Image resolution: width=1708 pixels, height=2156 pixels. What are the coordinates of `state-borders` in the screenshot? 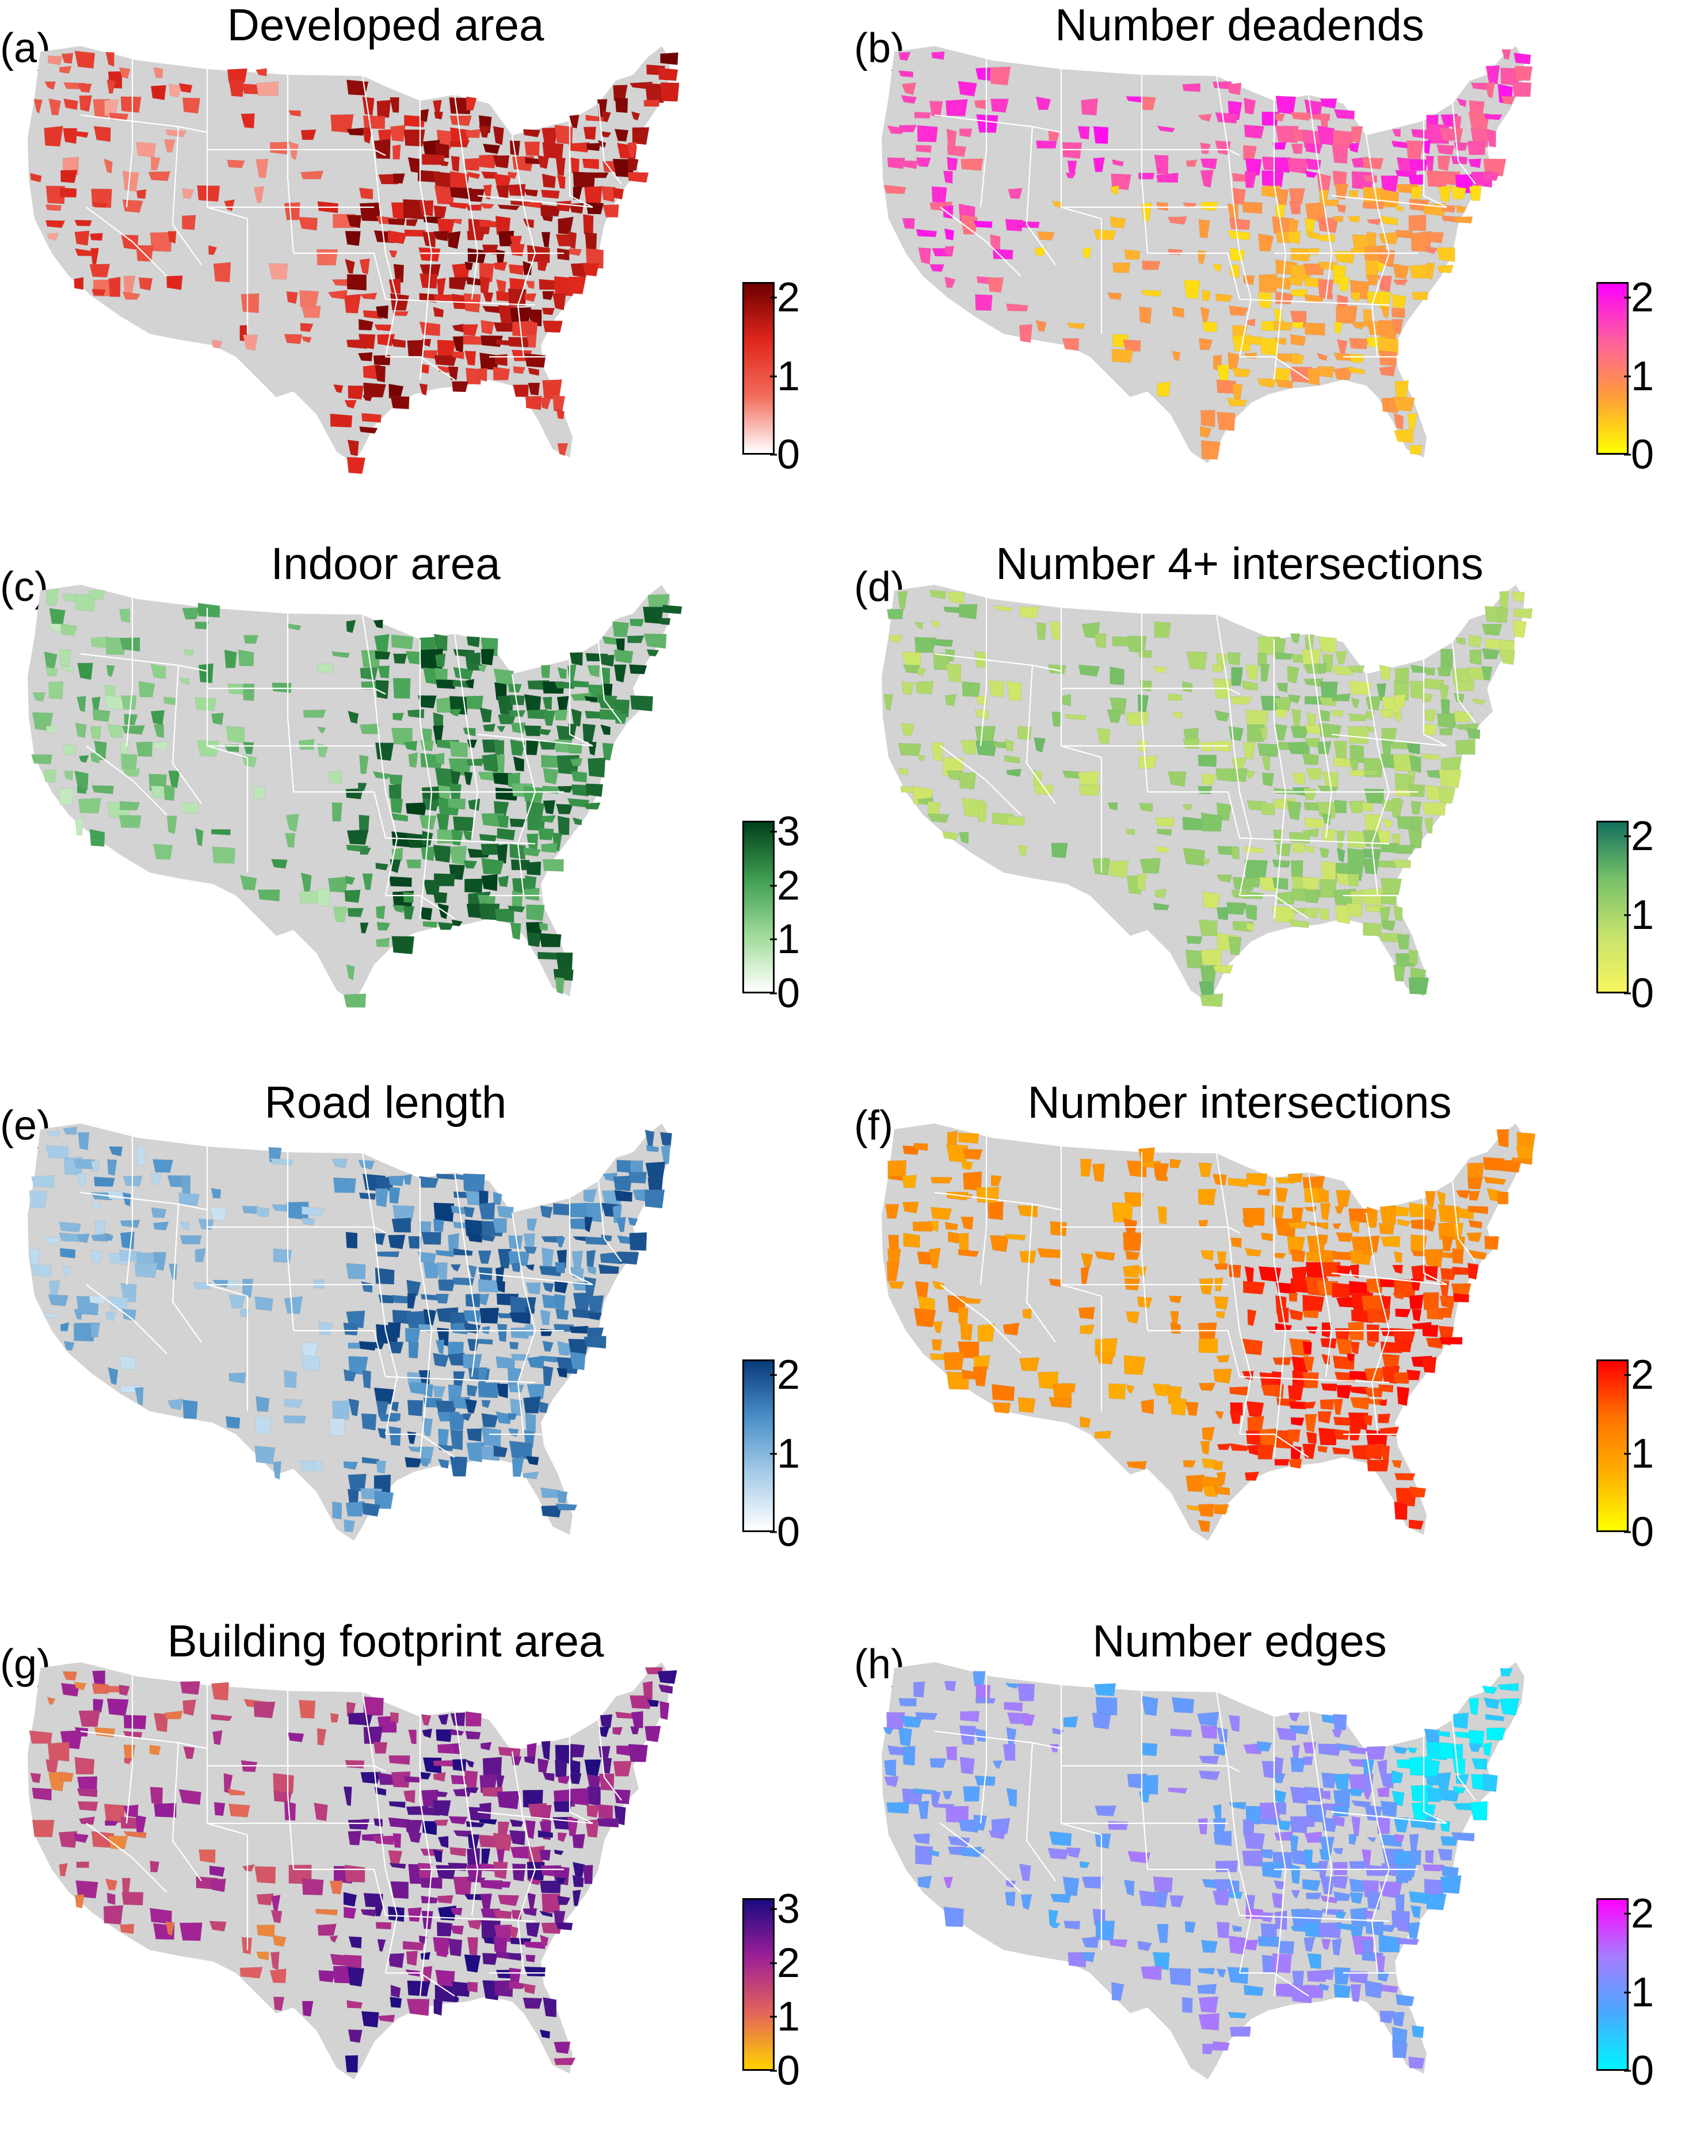 It's located at (1205, 757).